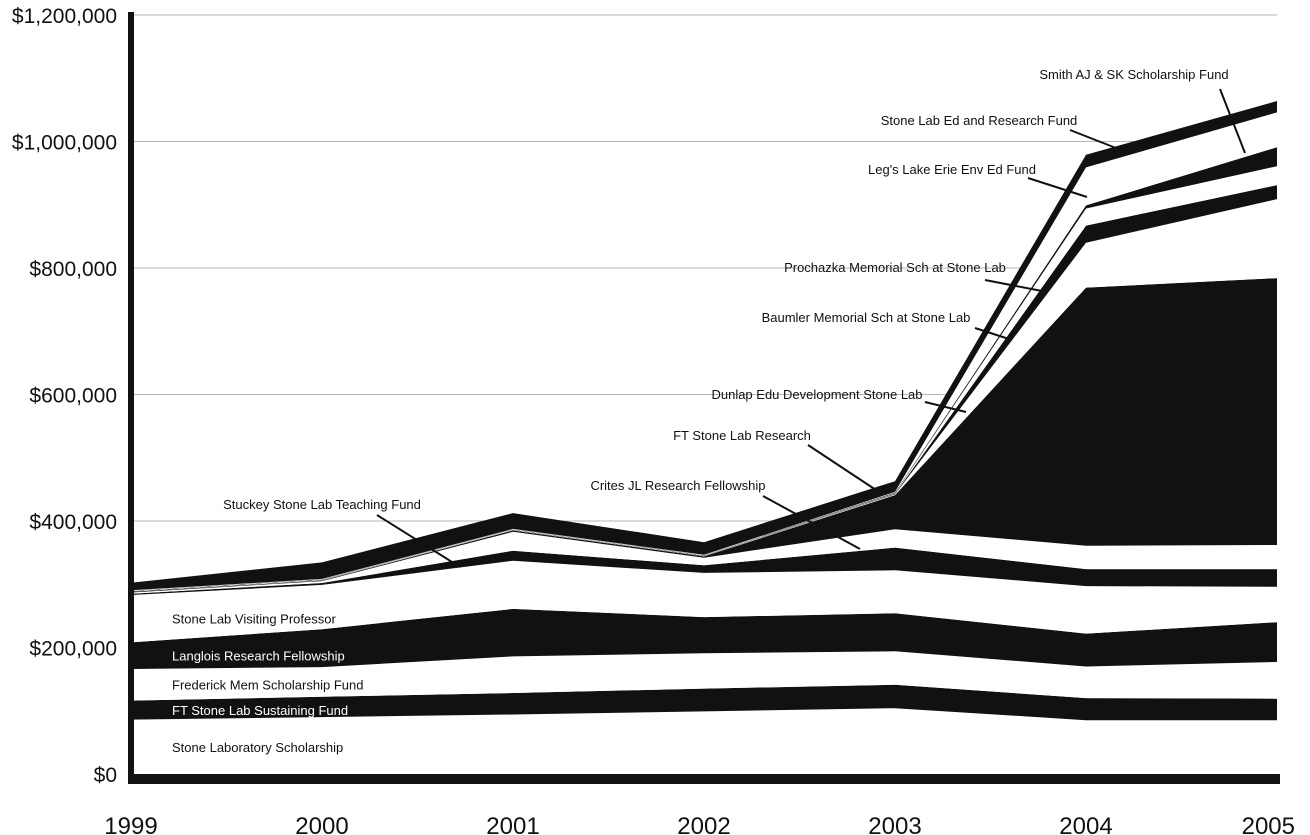  Describe the element at coordinates (64, 16) in the screenshot. I see `y-tick-label: $1,200,000` at that location.